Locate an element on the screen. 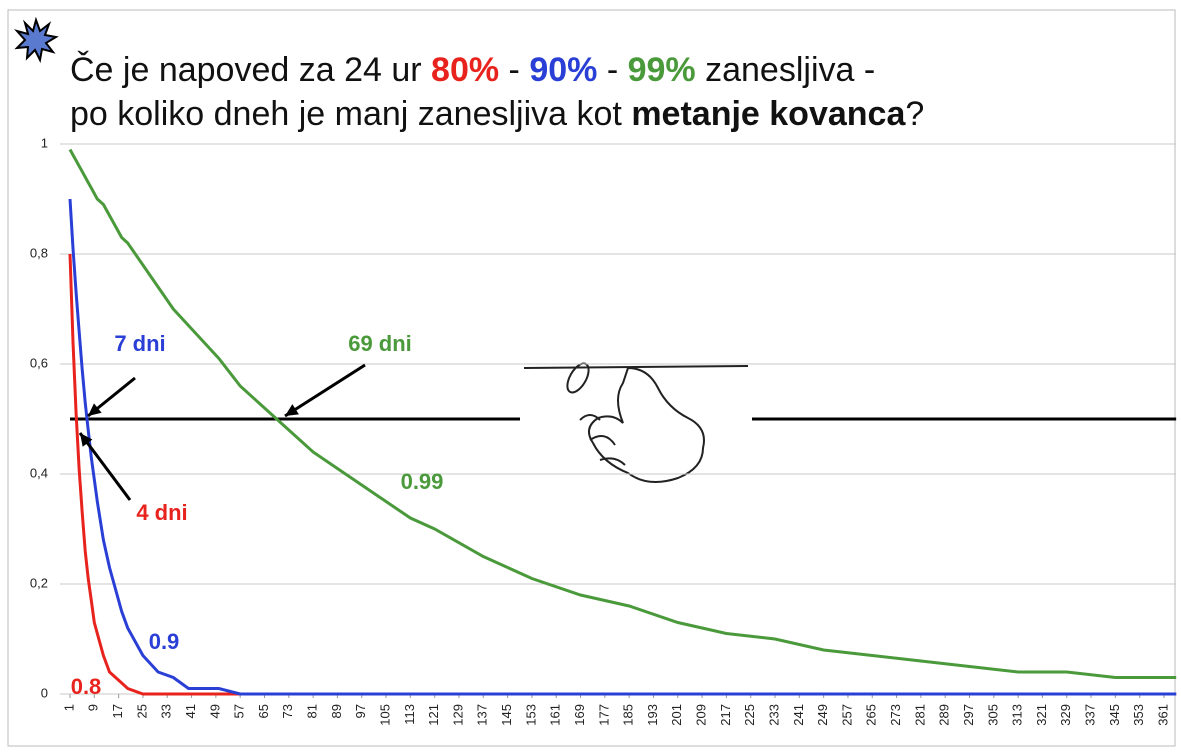  x-tick-label: 233 is located at coordinates (773, 715).